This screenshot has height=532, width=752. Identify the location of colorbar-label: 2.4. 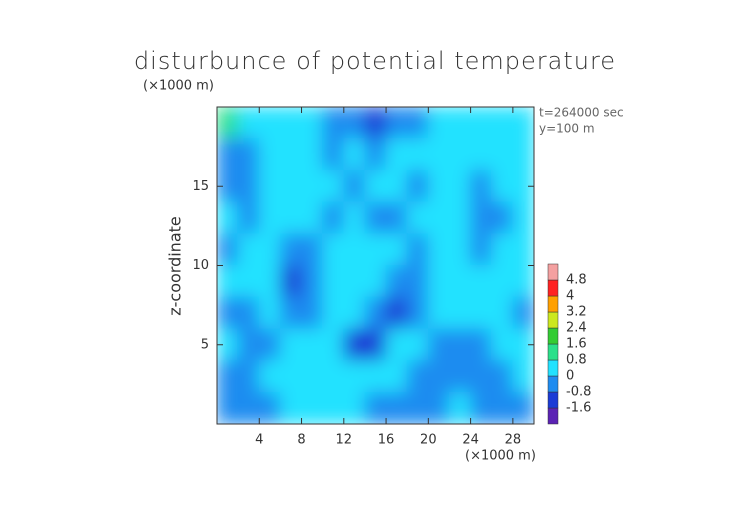
(576, 328).